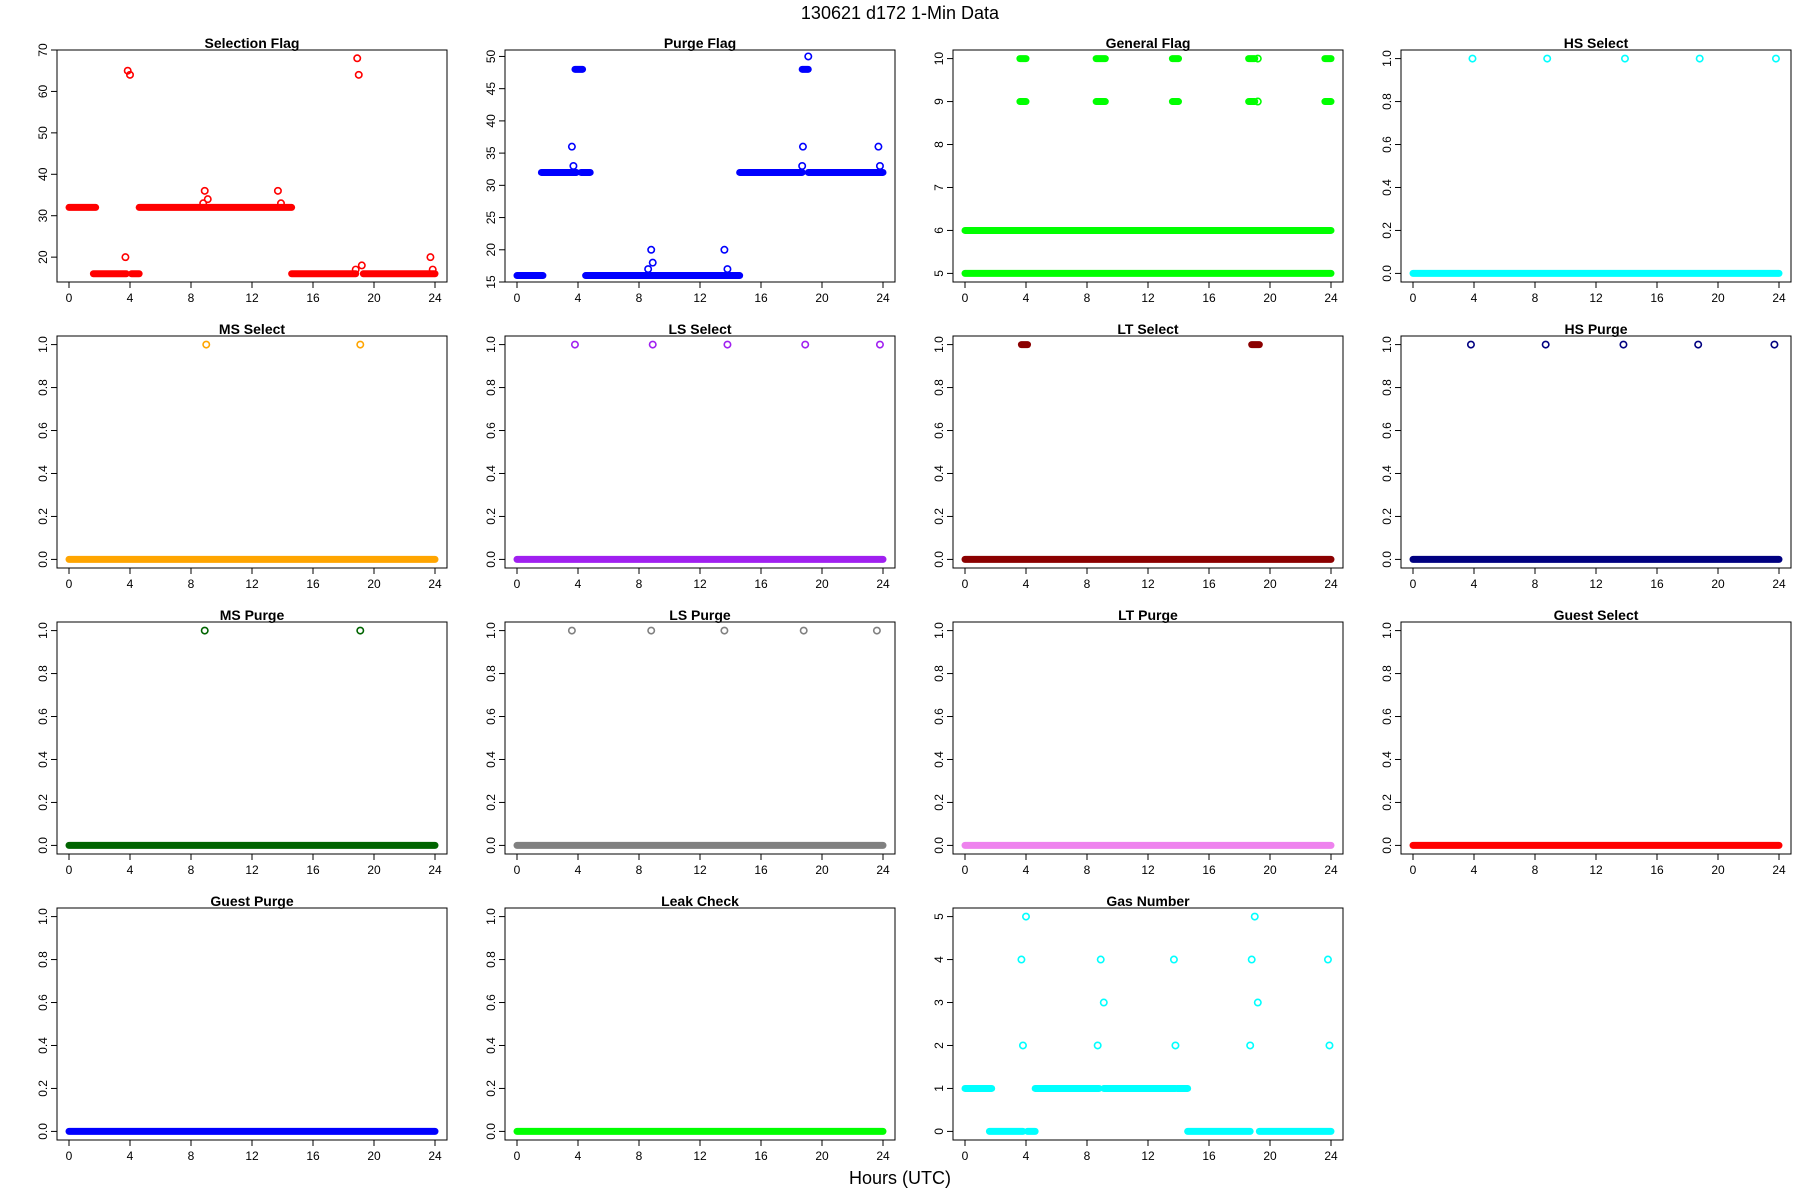 The width and height of the screenshot is (1800, 1200). I want to click on panel-title: HS Select, so click(1596, 43).